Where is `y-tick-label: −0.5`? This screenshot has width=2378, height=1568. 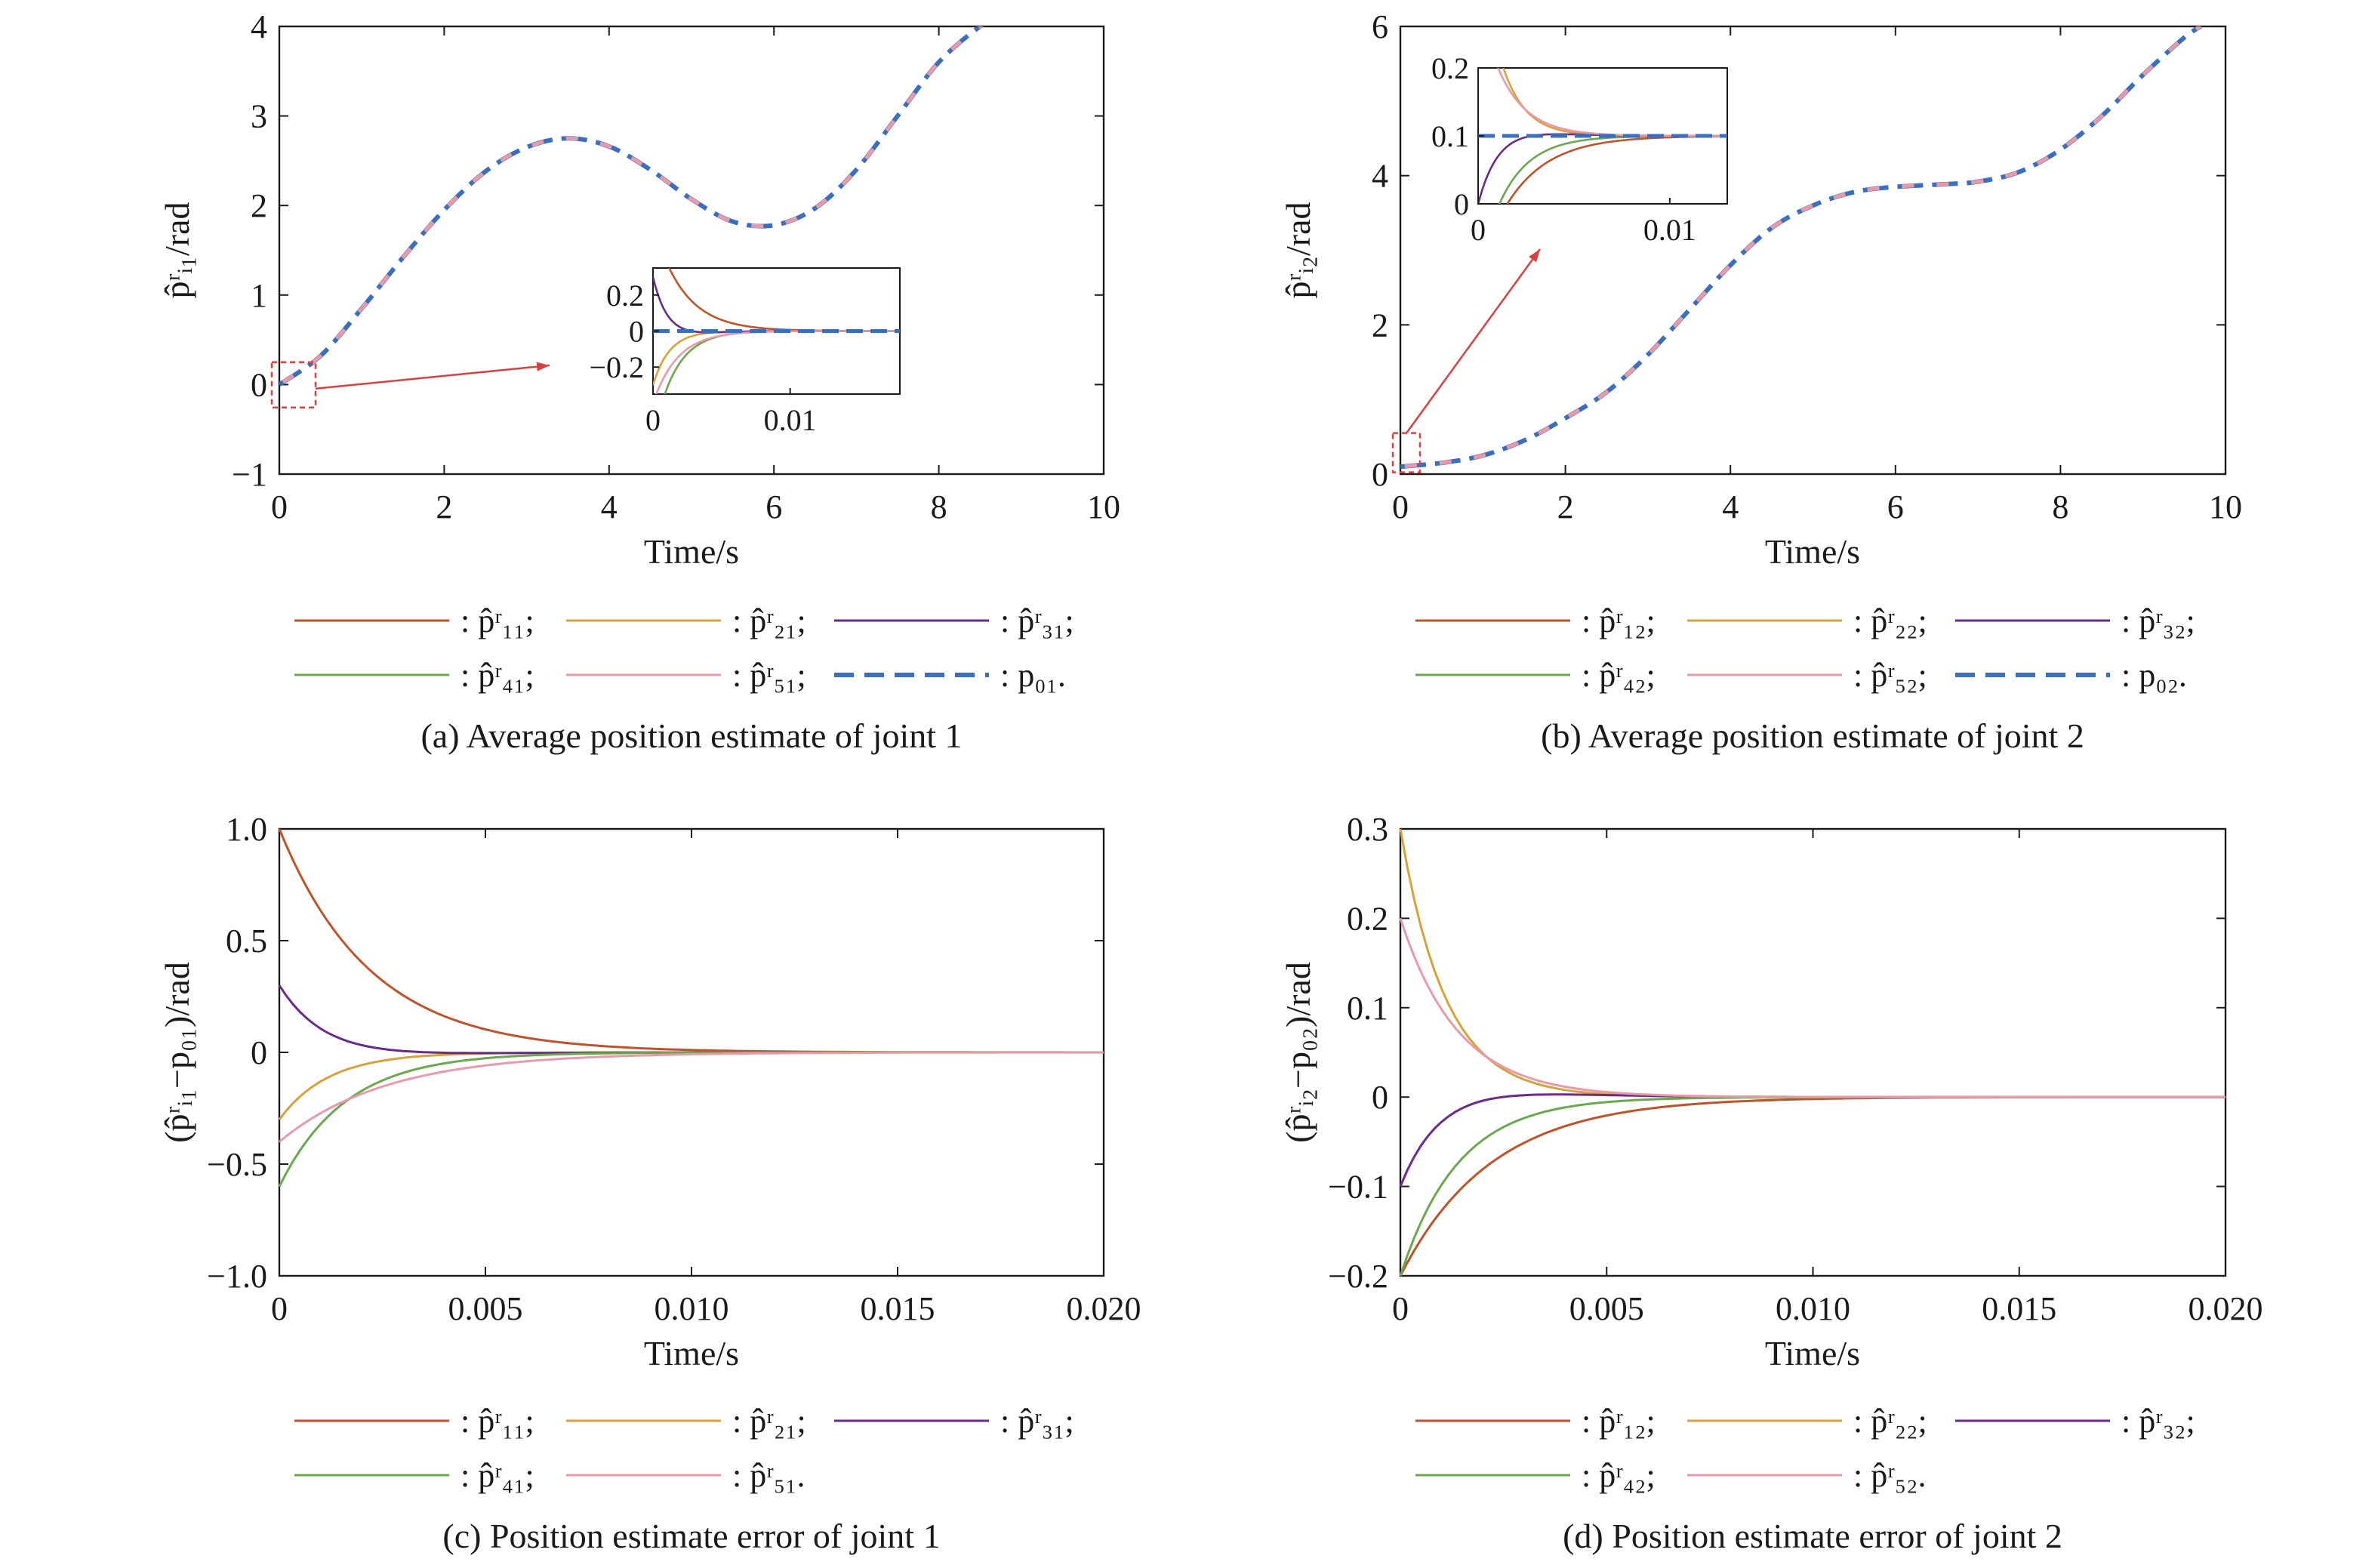
y-tick-label: −0.5 is located at coordinates (237, 1164).